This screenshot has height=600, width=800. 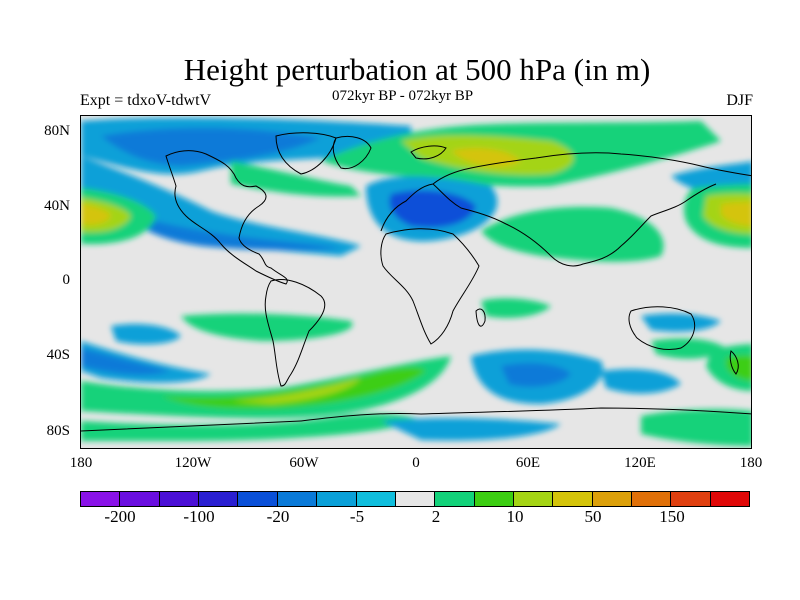 I want to click on colorbar-label: 10, so click(x=515, y=516).